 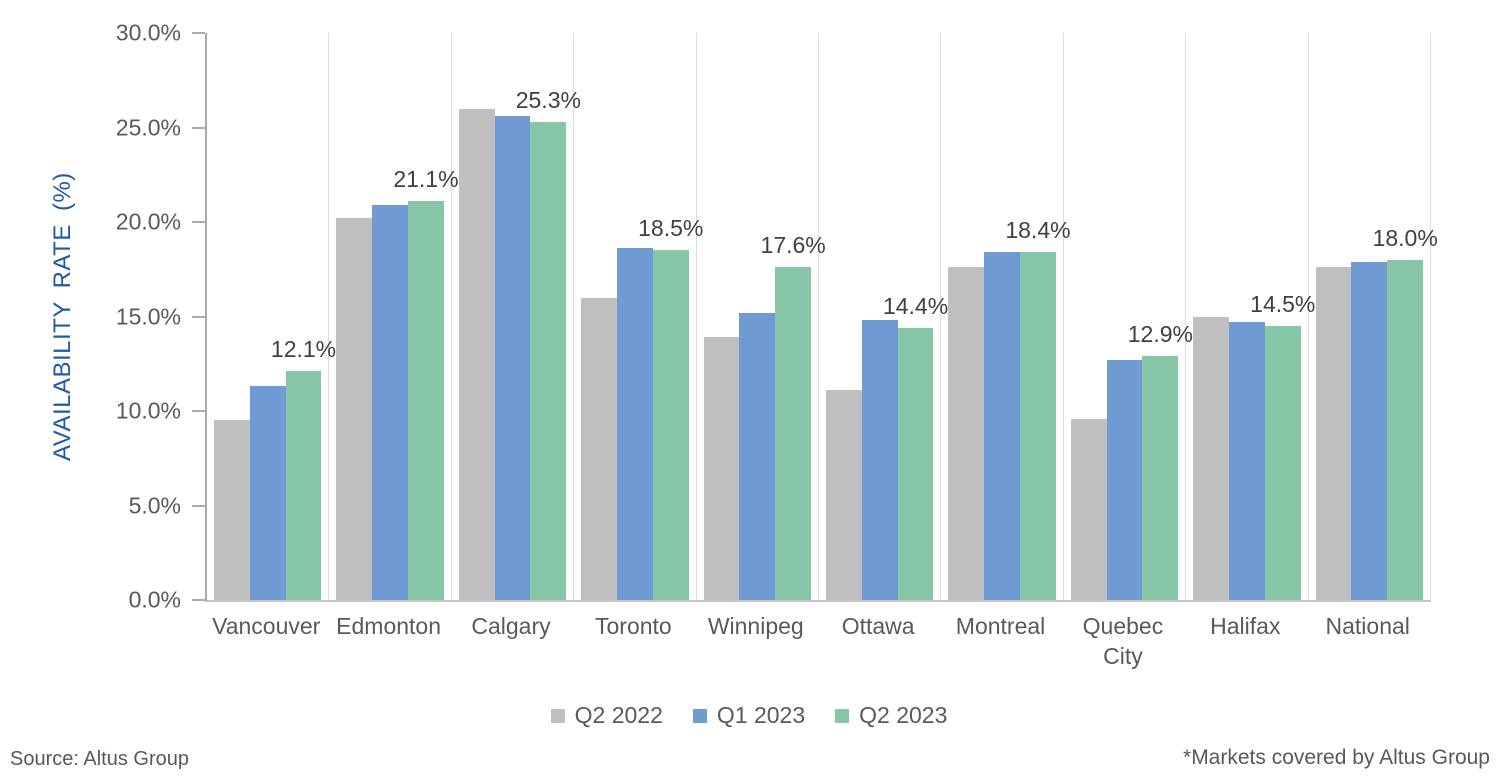 What do you see at coordinates (966, 433) in the screenshot?
I see `bar-q2-2022-montreal` at bounding box center [966, 433].